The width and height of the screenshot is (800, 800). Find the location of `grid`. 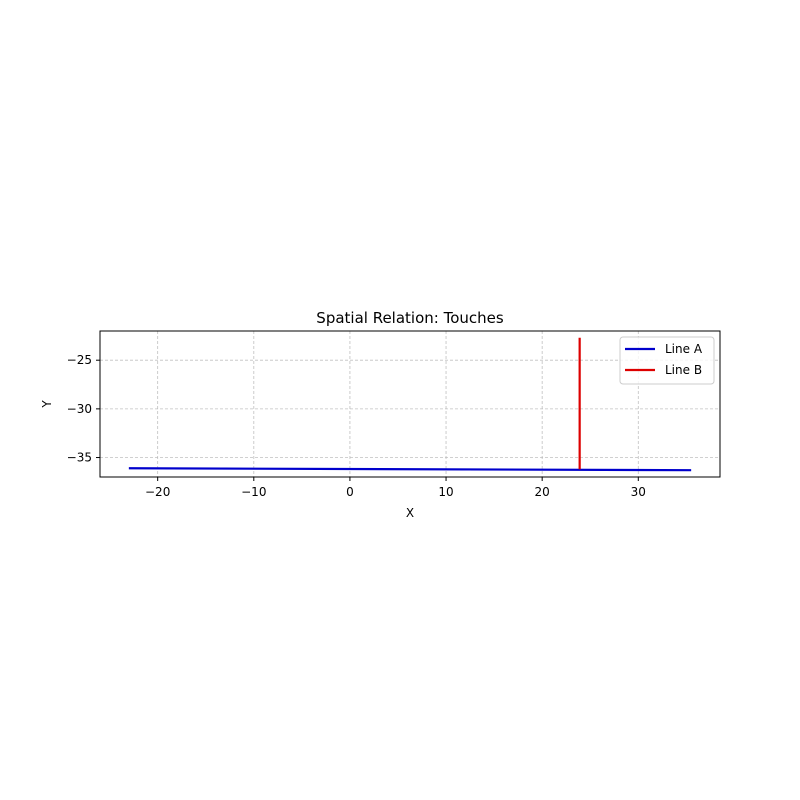

grid is located at coordinates (410, 404).